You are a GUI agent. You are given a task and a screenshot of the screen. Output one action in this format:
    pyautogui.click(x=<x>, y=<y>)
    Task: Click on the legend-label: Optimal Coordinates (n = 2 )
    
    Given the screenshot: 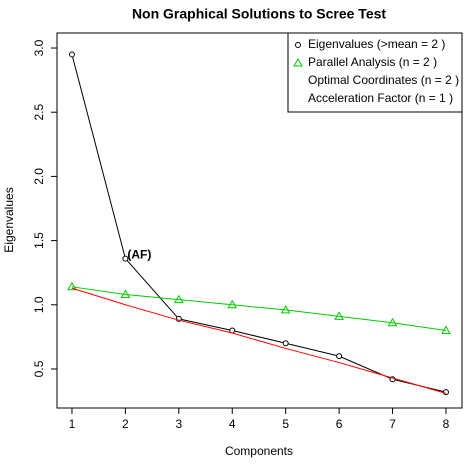 What is the action you would take?
    pyautogui.click(x=383, y=80)
    